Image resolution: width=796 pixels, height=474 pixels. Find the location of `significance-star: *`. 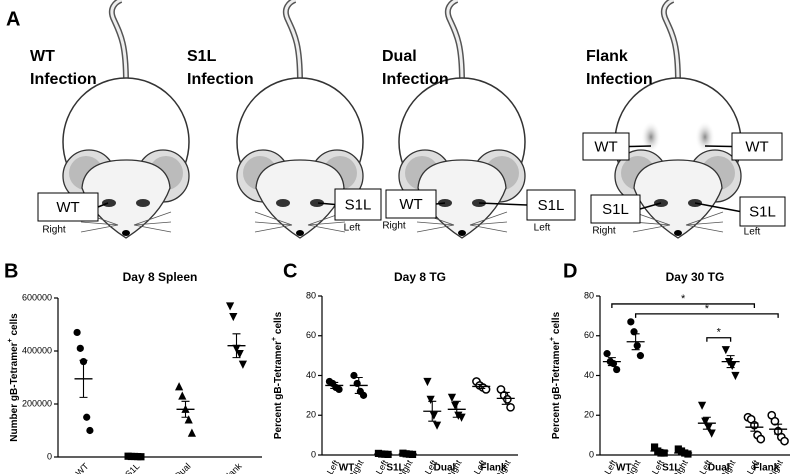

significance-star: * is located at coordinates (683, 299).